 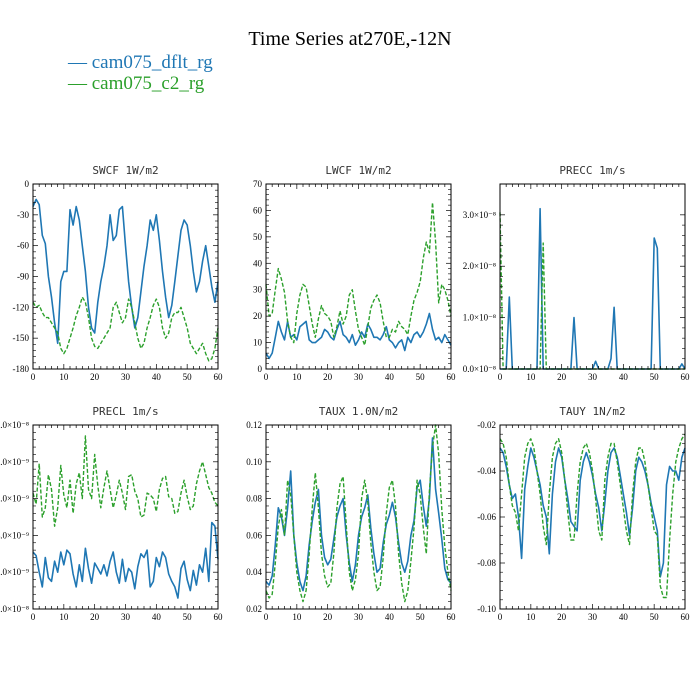 I want to click on y-tick-label: 0.02, so click(x=254, y=609).